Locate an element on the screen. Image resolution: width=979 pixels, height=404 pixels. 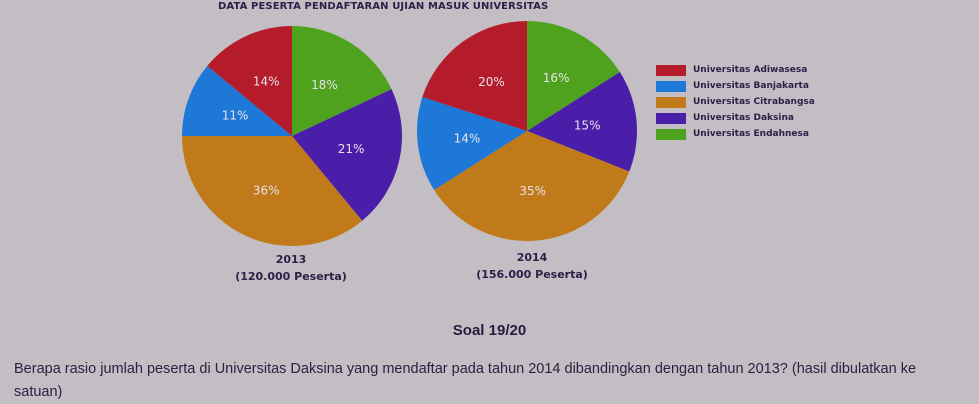
pie-chart-2014: 16% 15% 35% 14% 20% is located at coordinates (527, 130).